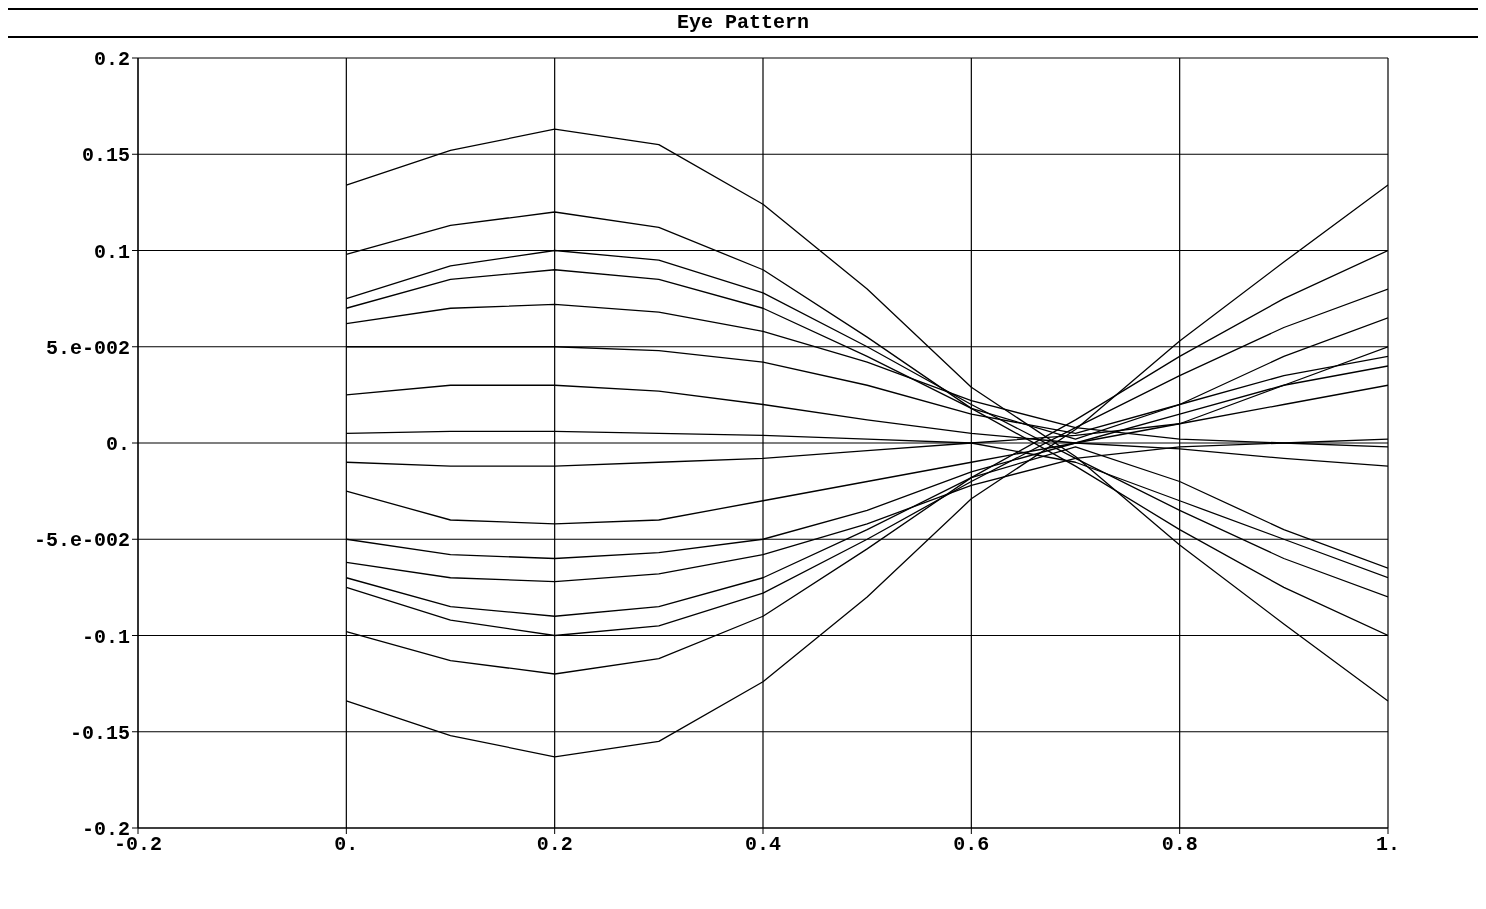  Describe the element at coordinates (111, 252) in the screenshot. I see `y-tick-label: 0.1` at that location.